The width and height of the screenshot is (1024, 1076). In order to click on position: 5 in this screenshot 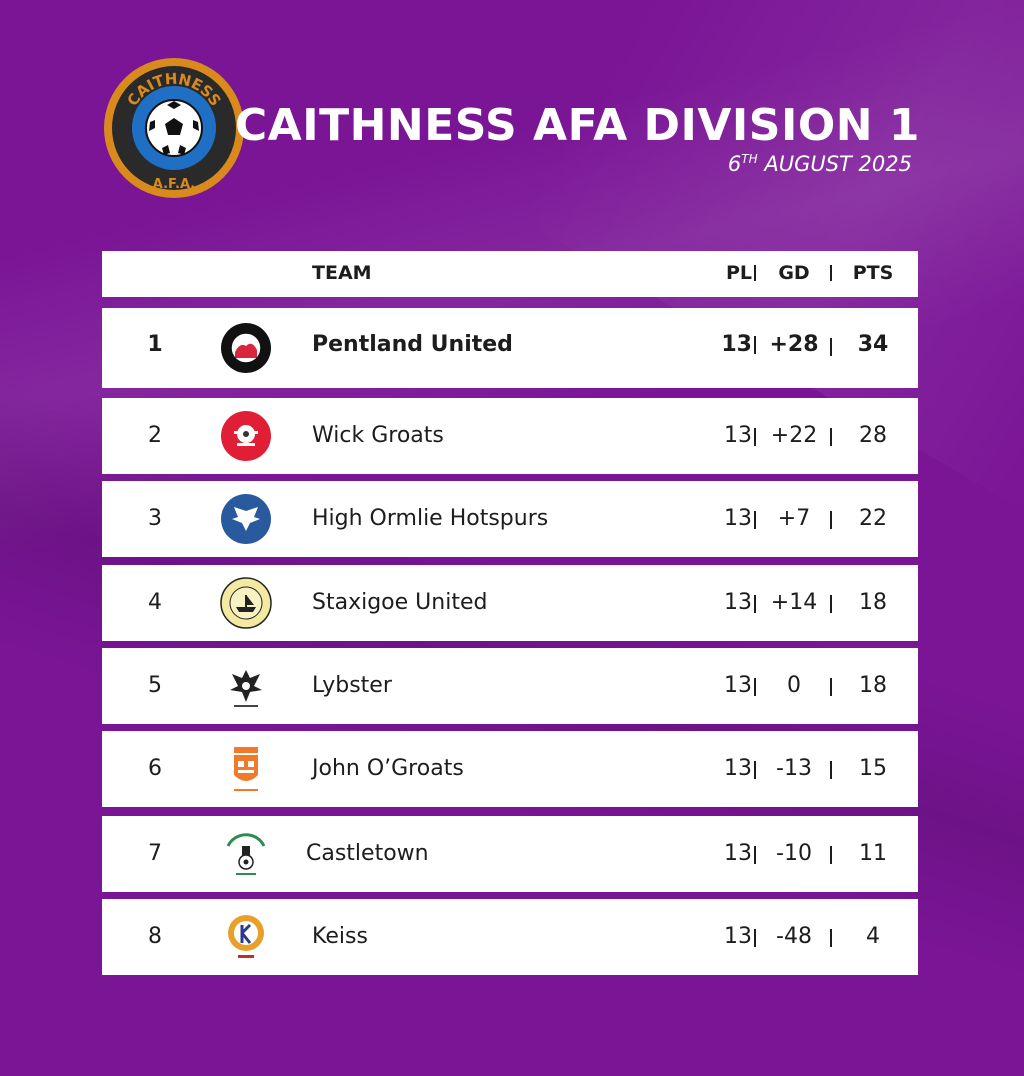, I will do `click(155, 685)`.